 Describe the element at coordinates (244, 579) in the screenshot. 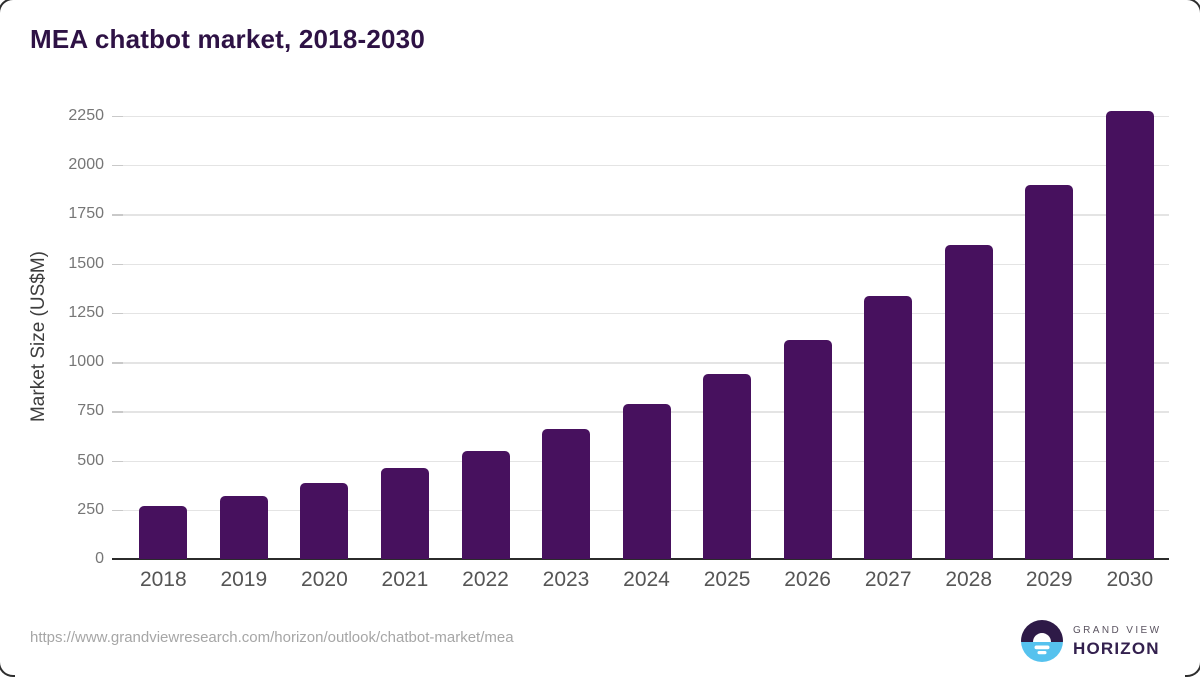

I see `x-axis-tick-label-2019: 2019` at that location.